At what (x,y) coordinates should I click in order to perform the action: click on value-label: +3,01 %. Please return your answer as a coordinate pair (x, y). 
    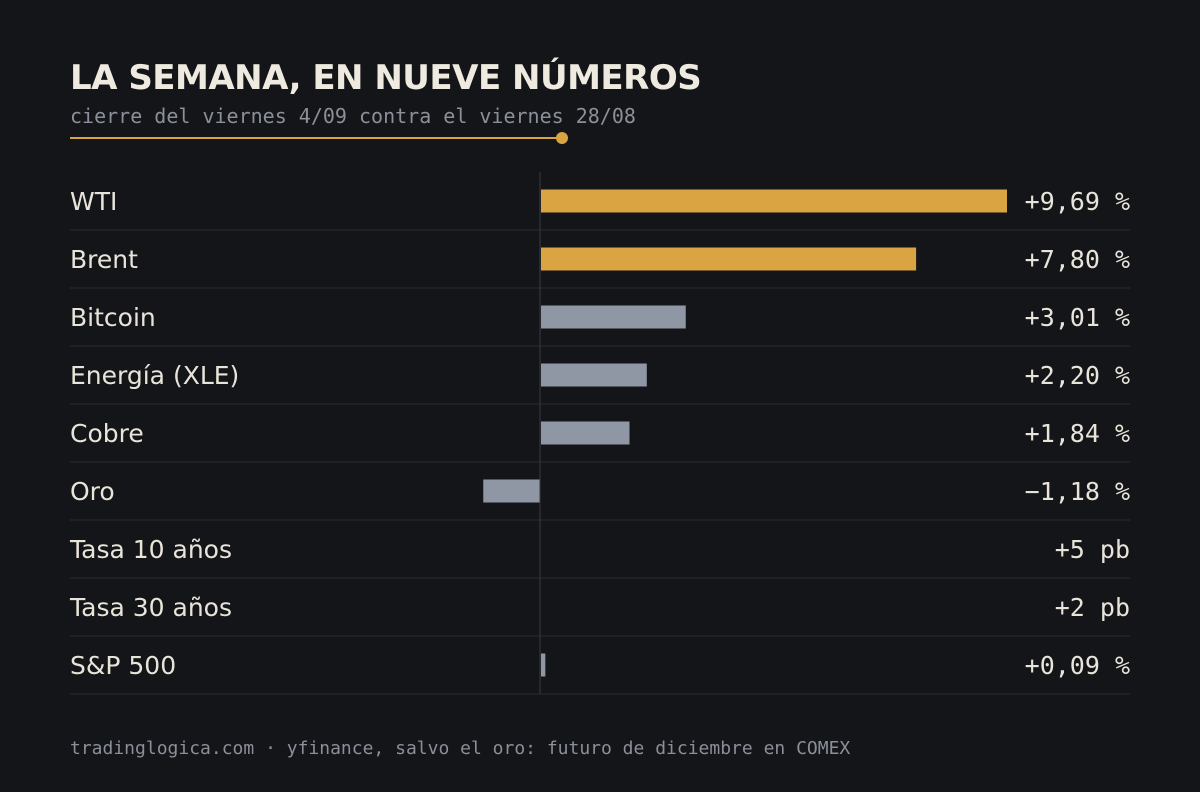
    Looking at the image, I should click on (1077, 317).